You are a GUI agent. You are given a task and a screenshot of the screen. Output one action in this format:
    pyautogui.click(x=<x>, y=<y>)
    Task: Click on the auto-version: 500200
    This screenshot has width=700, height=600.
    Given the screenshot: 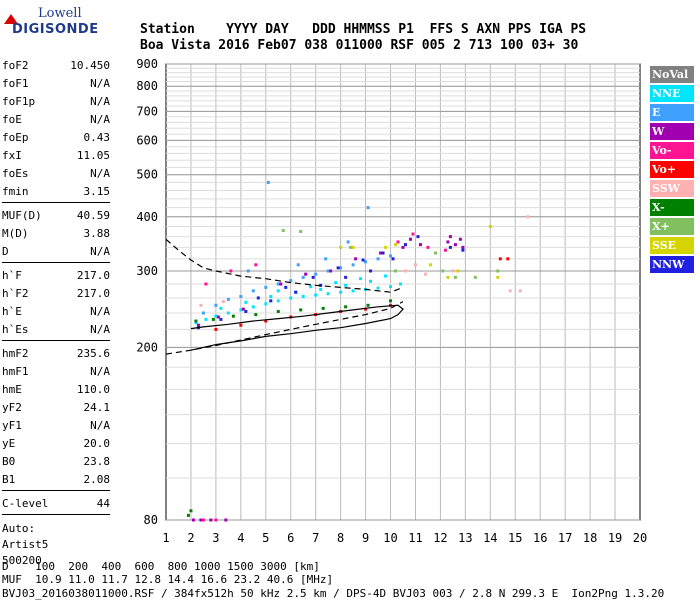 What is the action you would take?
    pyautogui.click(x=22, y=560)
    